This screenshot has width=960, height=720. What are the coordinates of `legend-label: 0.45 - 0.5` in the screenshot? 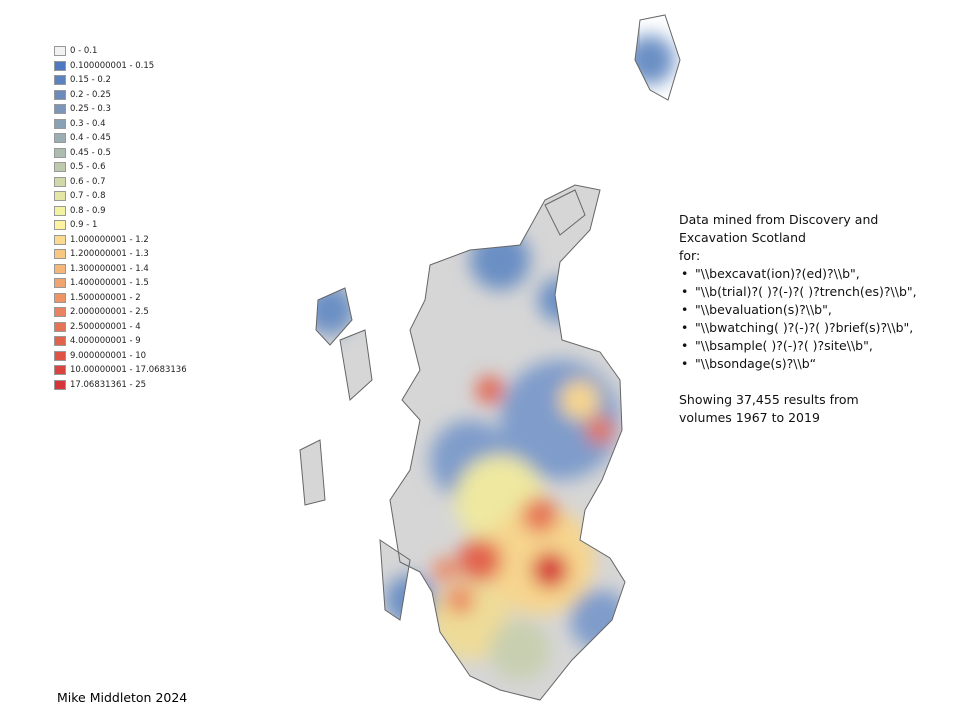 It's located at (90, 152).